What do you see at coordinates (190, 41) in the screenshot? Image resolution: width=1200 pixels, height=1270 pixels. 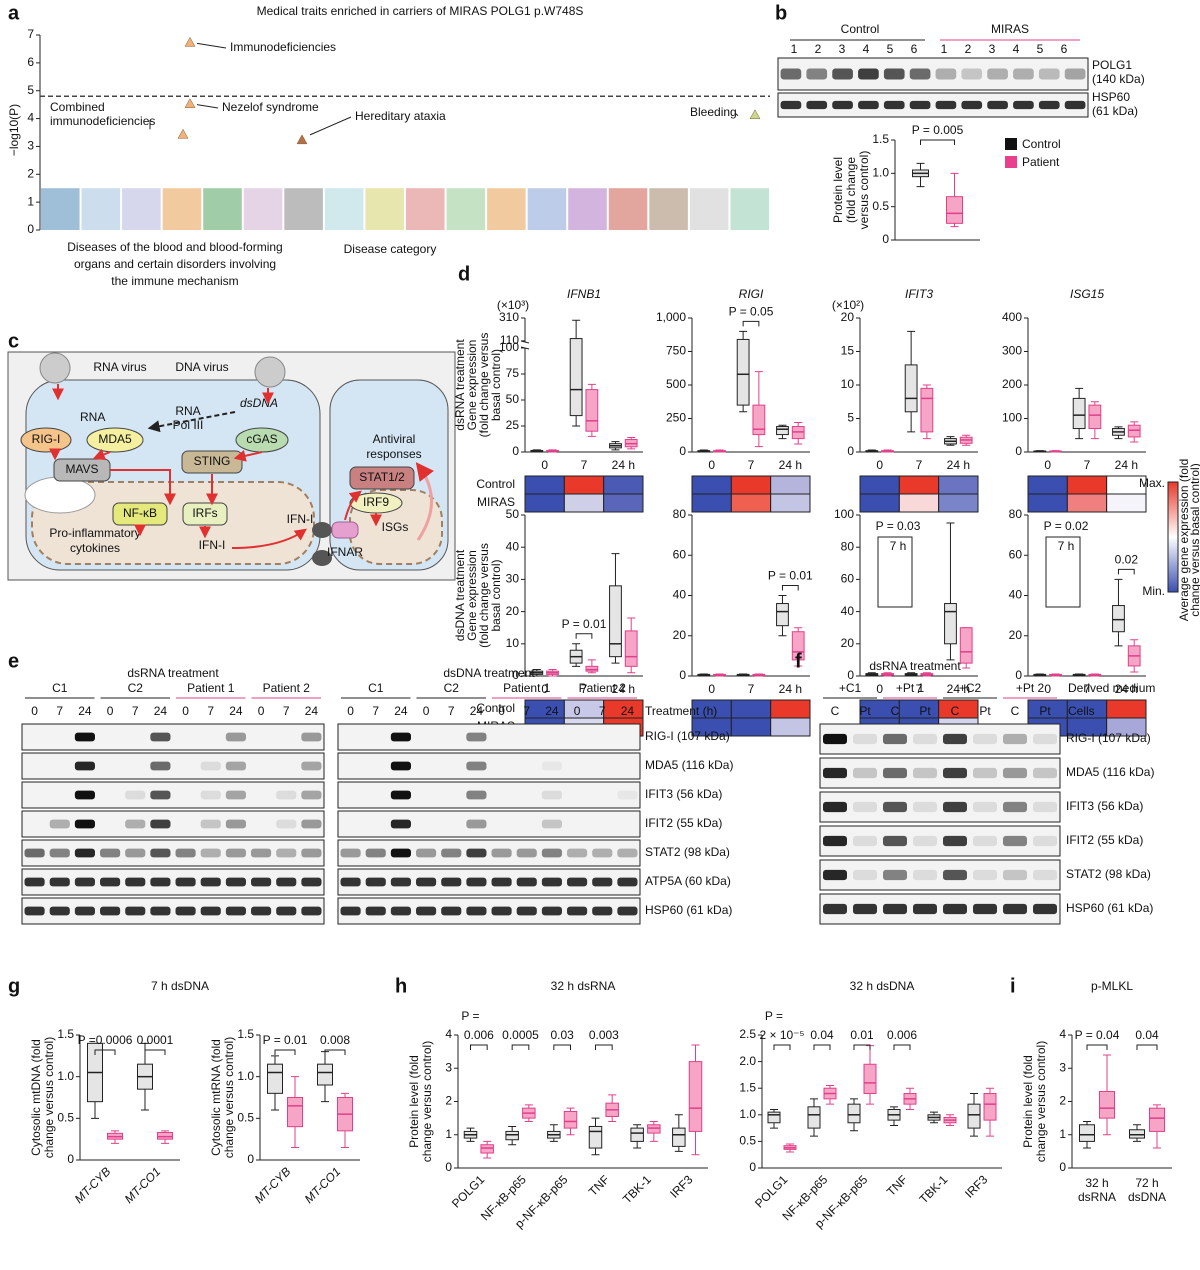 I see `point` at bounding box center [190, 41].